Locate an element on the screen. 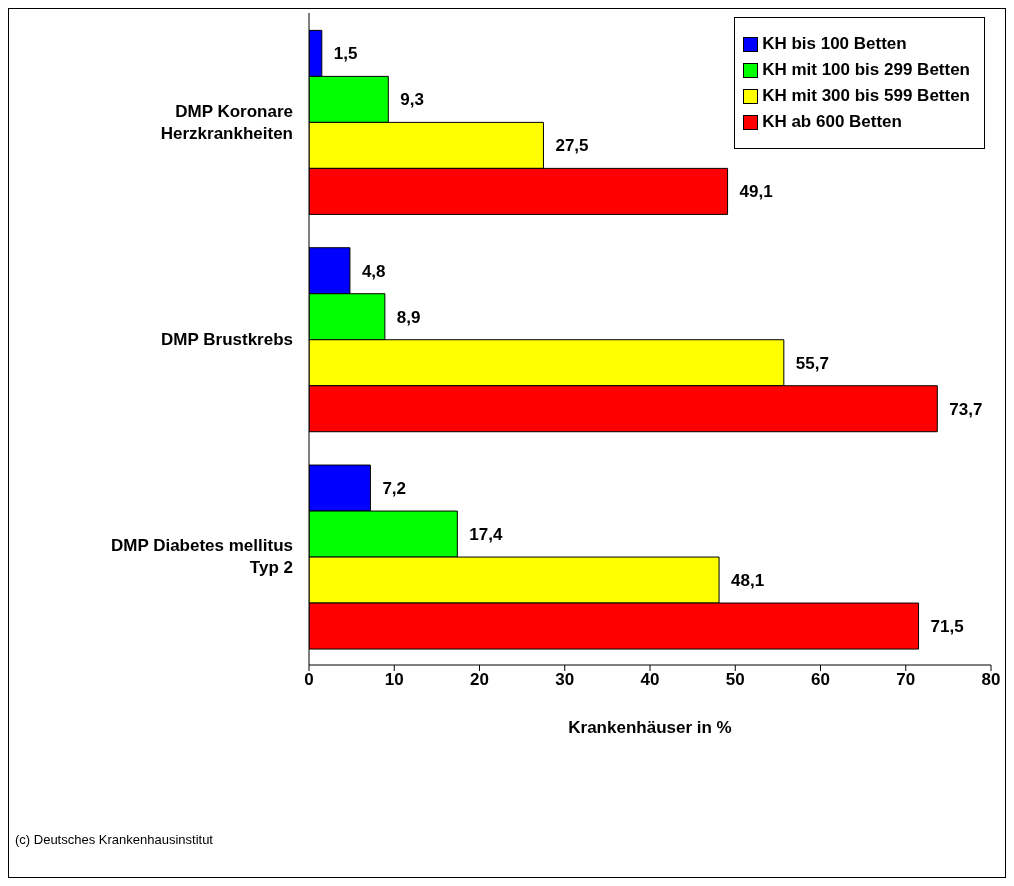 The image size is (1014, 886). x-tick-label: 80 is located at coordinates (991, 680).